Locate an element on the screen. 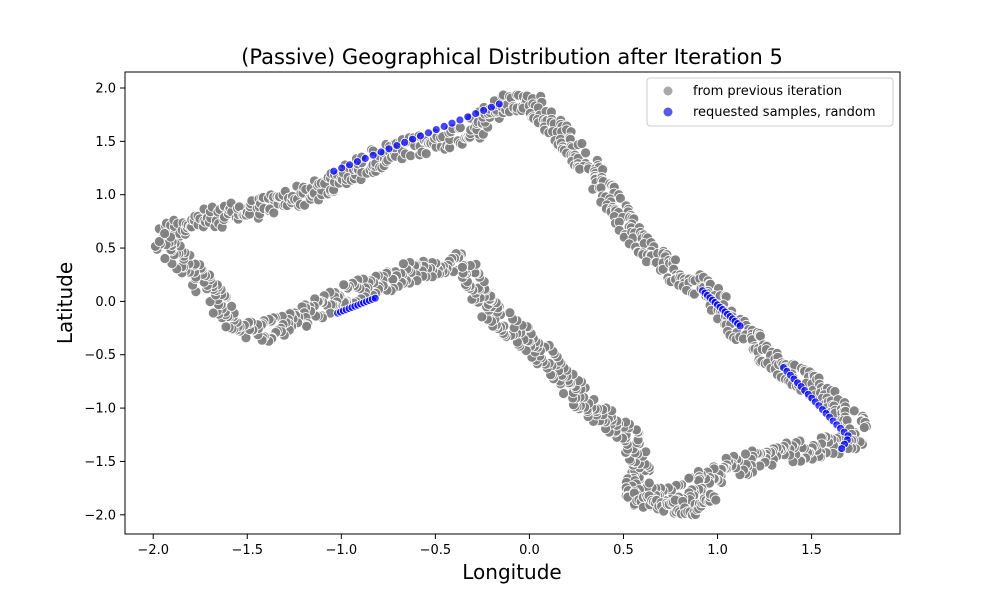 The image size is (1000, 600). x-tick-label: 1.0 is located at coordinates (717, 550).